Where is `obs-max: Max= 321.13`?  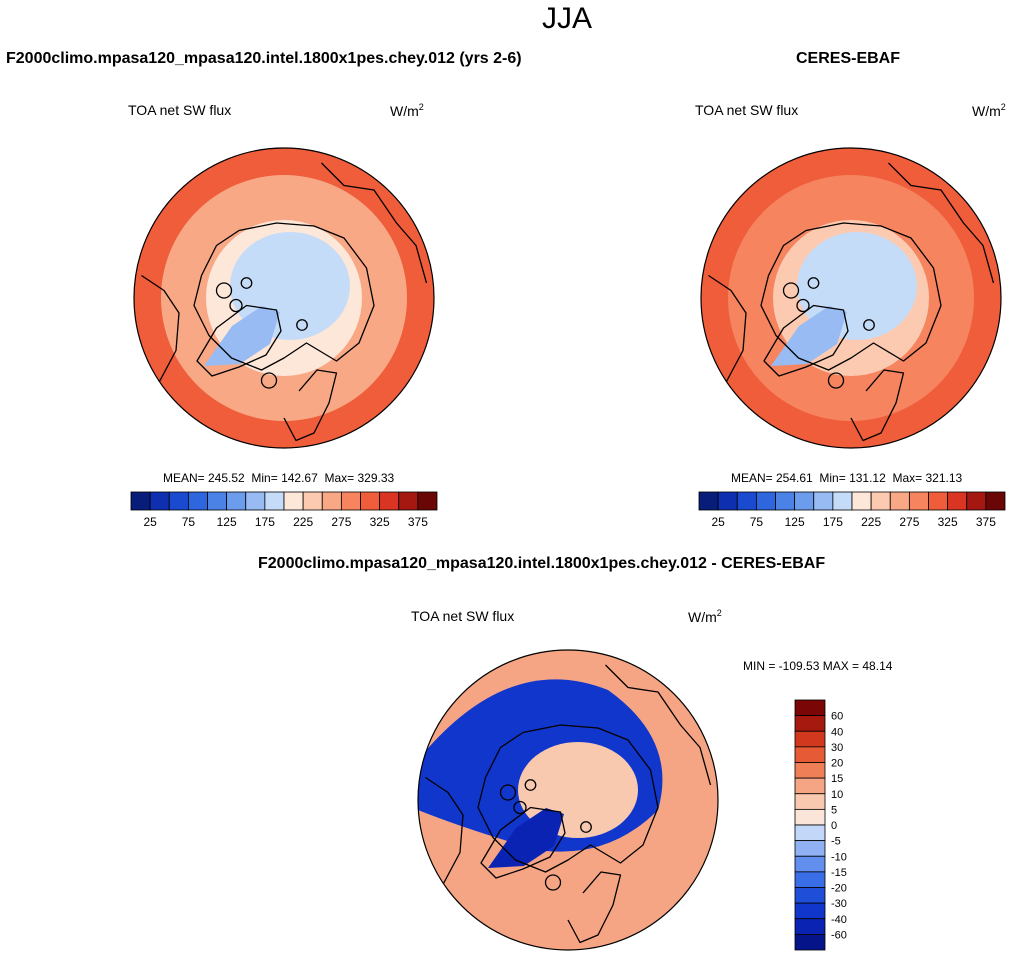
obs-max: Max= 321.13 is located at coordinates (927, 478).